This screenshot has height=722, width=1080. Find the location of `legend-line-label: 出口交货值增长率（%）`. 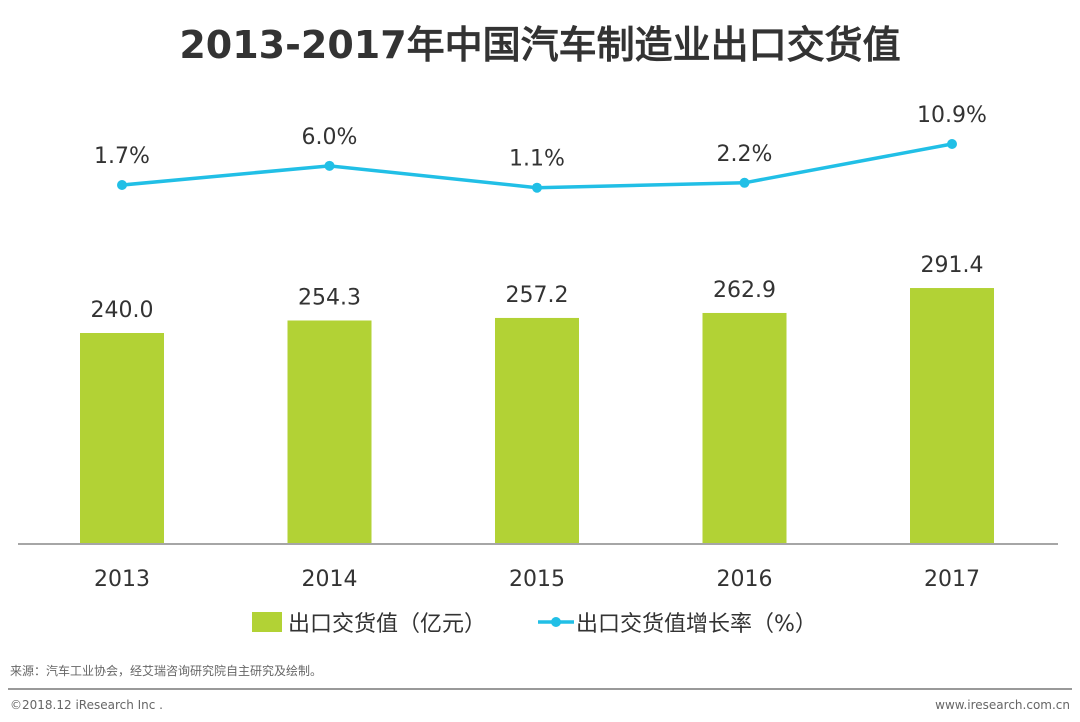

legend-line-label: 出口交货值增长率（%） is located at coordinates (696, 624).